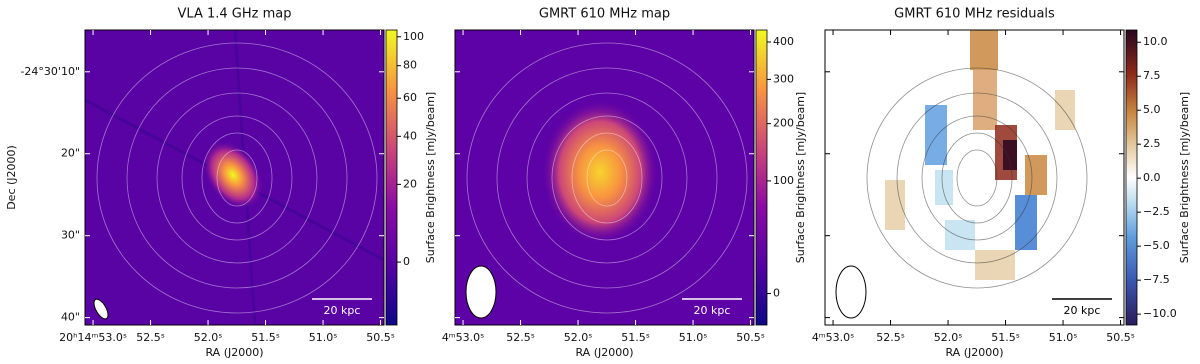  What do you see at coordinates (1156, 245) in the screenshot?
I see `colorbar-tick-label: −5.0` at bounding box center [1156, 245].